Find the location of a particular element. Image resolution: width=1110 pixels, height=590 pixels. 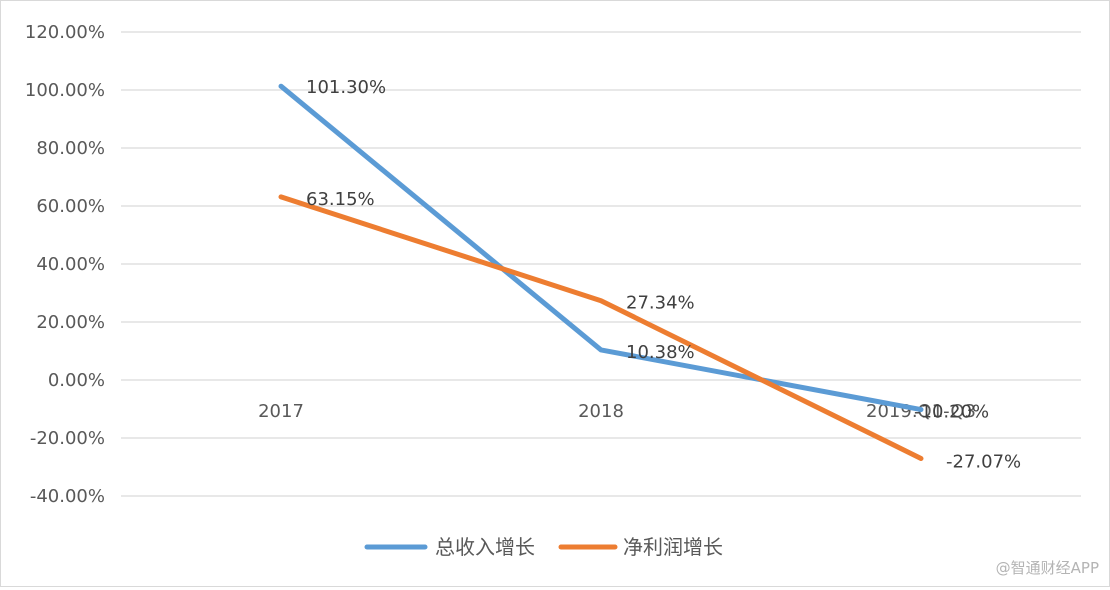

x-axis: 2017 2018 2019.Q1-Q3 is located at coordinates (617, 411).